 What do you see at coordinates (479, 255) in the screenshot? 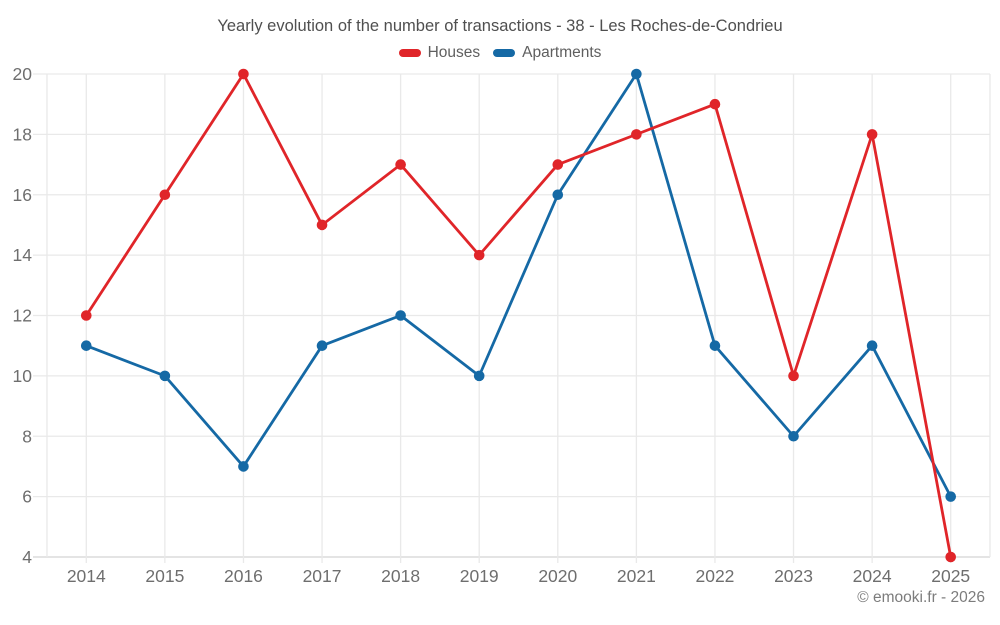
I see `data-point-houses-2019` at bounding box center [479, 255].